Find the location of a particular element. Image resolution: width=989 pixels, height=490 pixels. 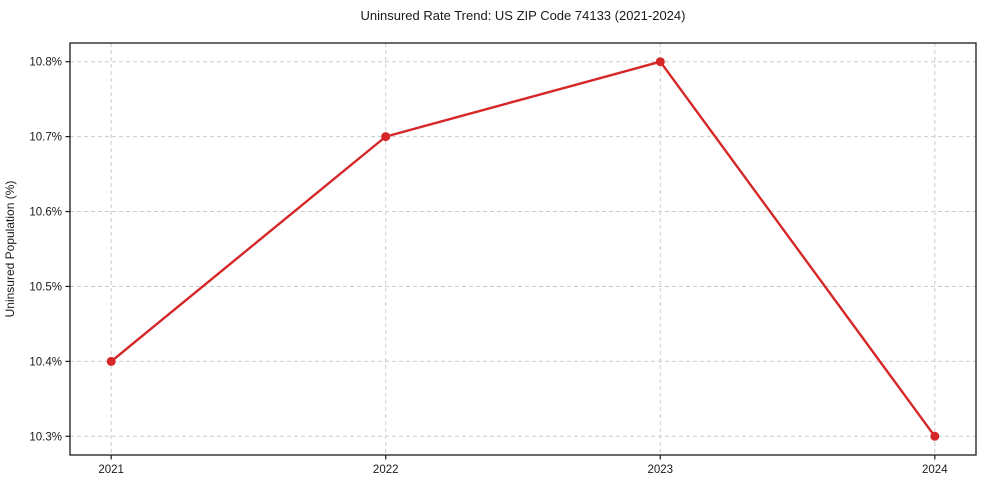

y-tick-label: 10.5% is located at coordinates (45, 287).